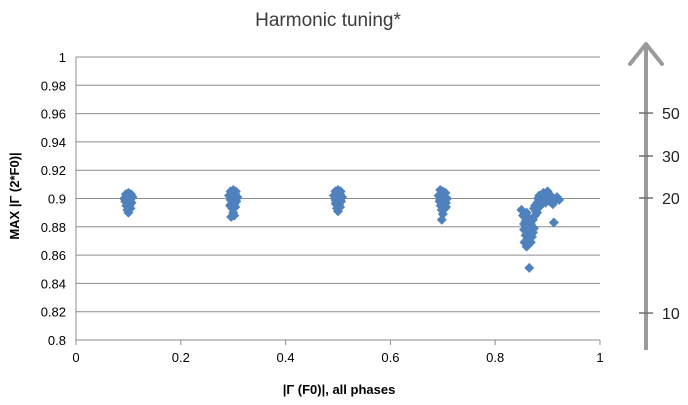 This screenshot has width=688, height=405. What do you see at coordinates (53, 85) in the screenshot?
I see `y-tick-label: 0.98` at bounding box center [53, 85].